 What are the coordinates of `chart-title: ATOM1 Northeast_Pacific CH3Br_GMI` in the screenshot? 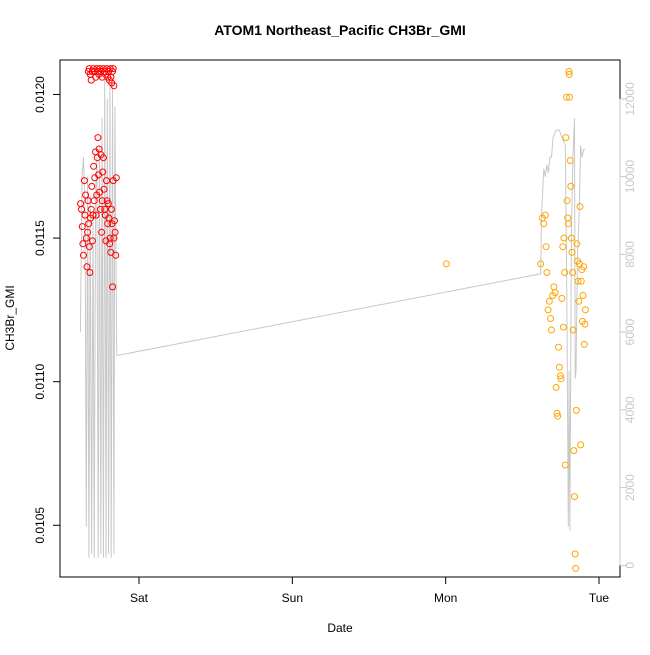 It's located at (340, 30).